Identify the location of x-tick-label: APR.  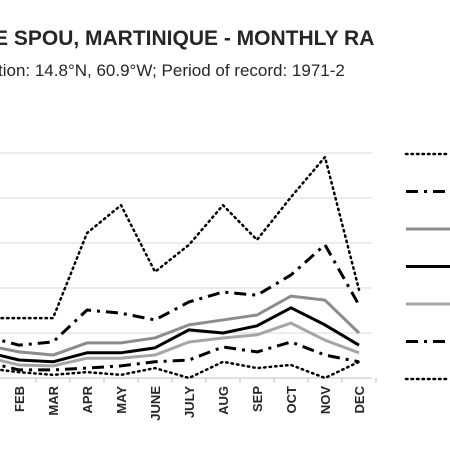
(87, 399).